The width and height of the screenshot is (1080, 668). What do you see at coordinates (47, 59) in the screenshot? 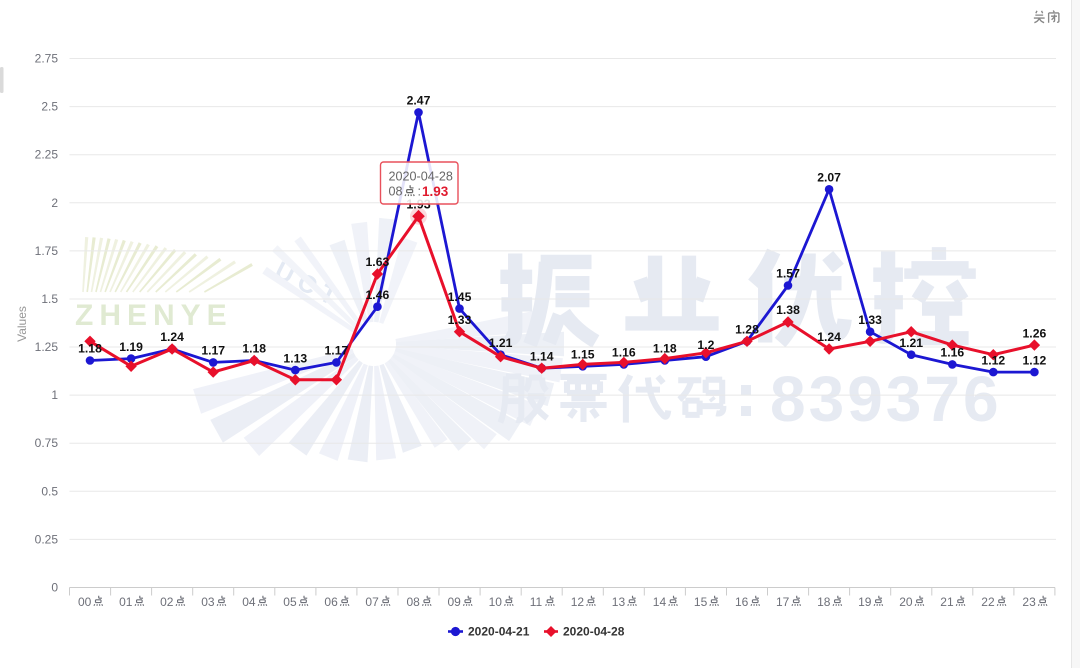
I see `svg-text: 2.75` at bounding box center [47, 59].